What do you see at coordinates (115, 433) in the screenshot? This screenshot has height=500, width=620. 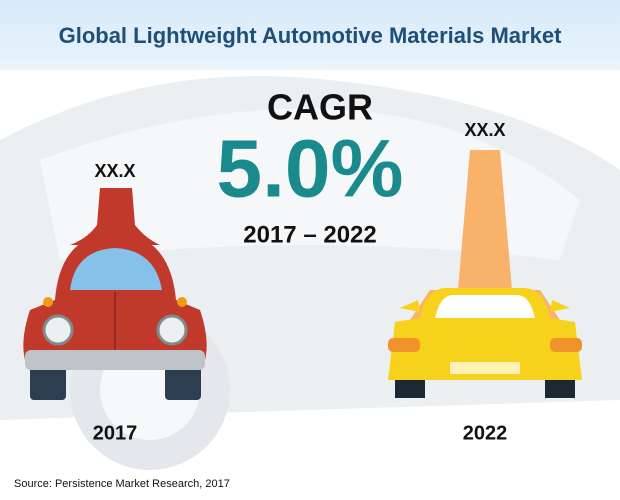 I see `left-year: 2017` at bounding box center [115, 433].